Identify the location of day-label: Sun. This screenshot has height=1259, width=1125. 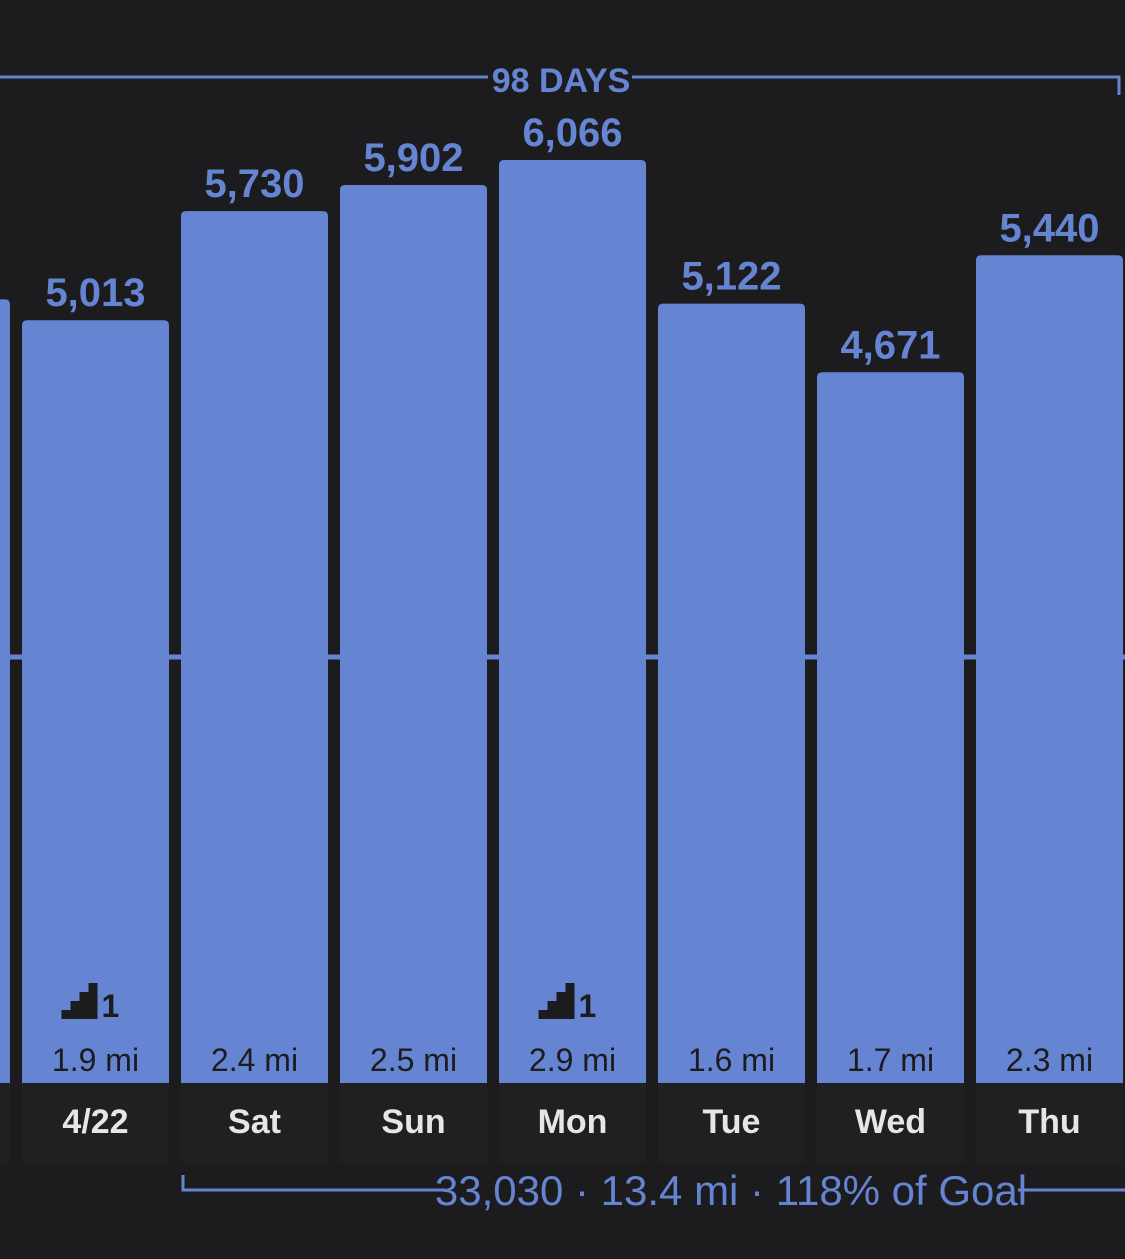
(413, 1122).